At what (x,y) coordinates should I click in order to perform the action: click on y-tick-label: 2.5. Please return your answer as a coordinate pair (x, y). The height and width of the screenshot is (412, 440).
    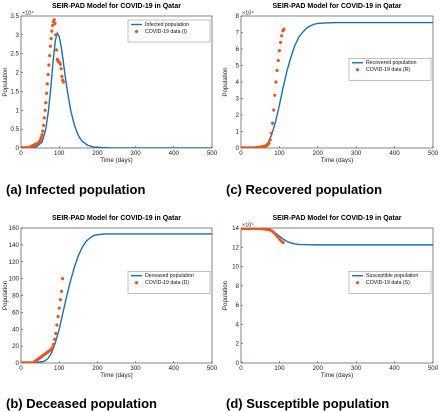
    Looking at the image, I should click on (14, 54).